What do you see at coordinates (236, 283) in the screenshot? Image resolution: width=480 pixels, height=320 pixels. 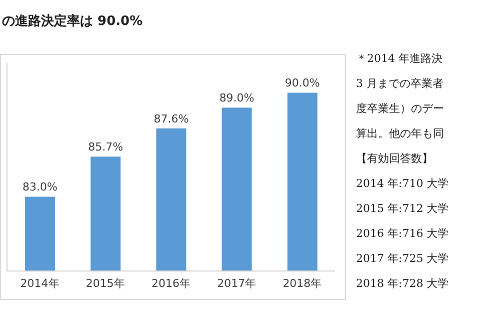 I see `x-tick-label: 2017年` at bounding box center [236, 283].